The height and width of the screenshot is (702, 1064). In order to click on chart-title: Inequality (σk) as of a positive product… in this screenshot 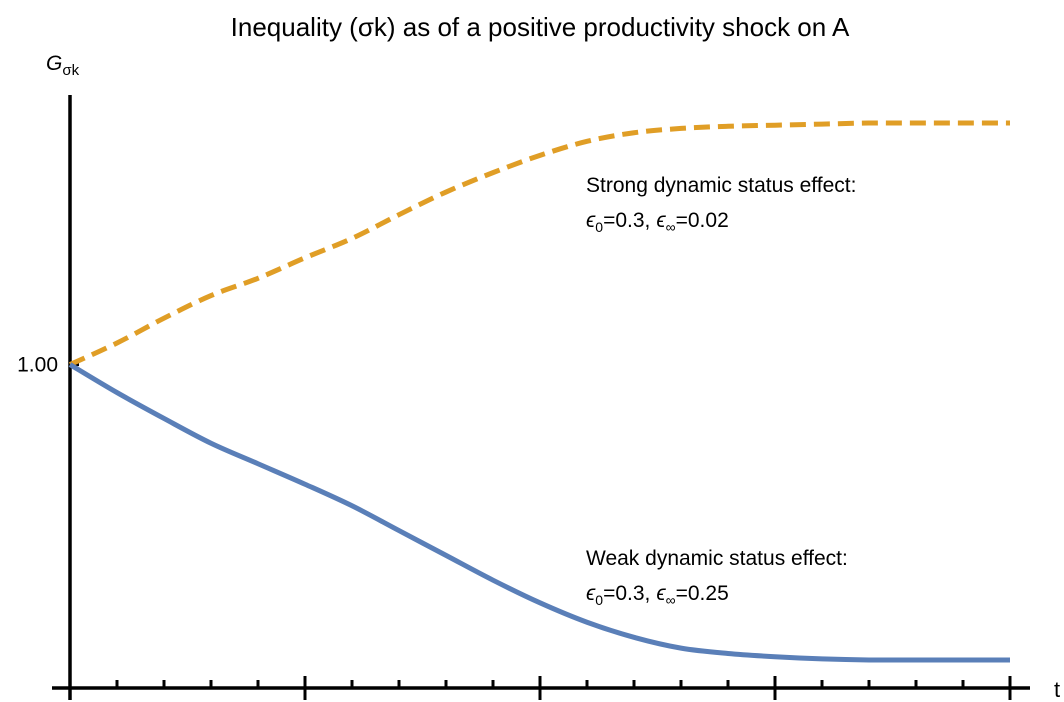, I will do `click(540, 27)`.